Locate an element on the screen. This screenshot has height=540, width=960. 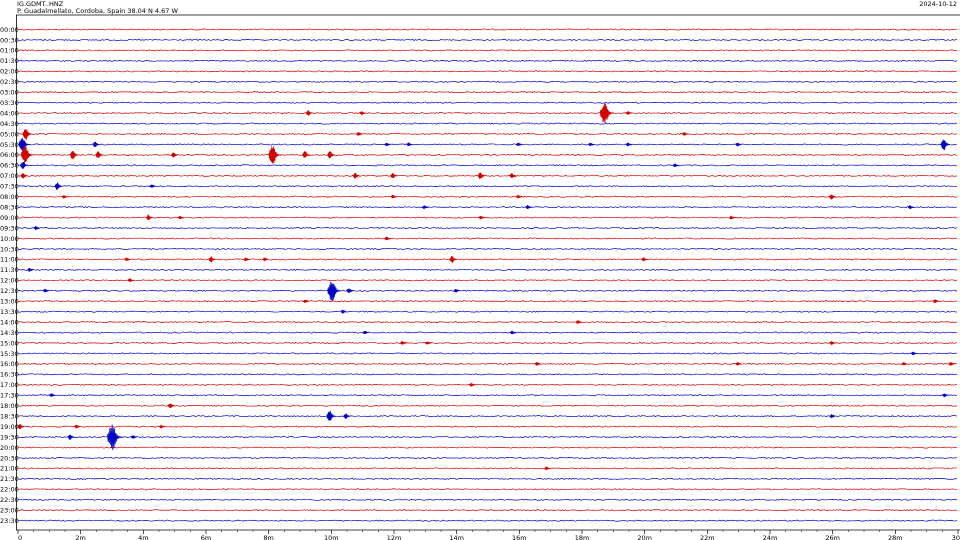
row-time-label: 05:00 is located at coordinates (9, 134).